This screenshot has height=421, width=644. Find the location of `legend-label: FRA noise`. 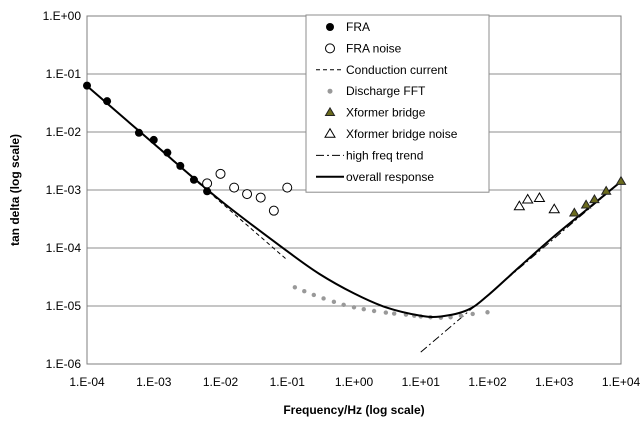

legend-label: FRA noise is located at coordinates (374, 48).